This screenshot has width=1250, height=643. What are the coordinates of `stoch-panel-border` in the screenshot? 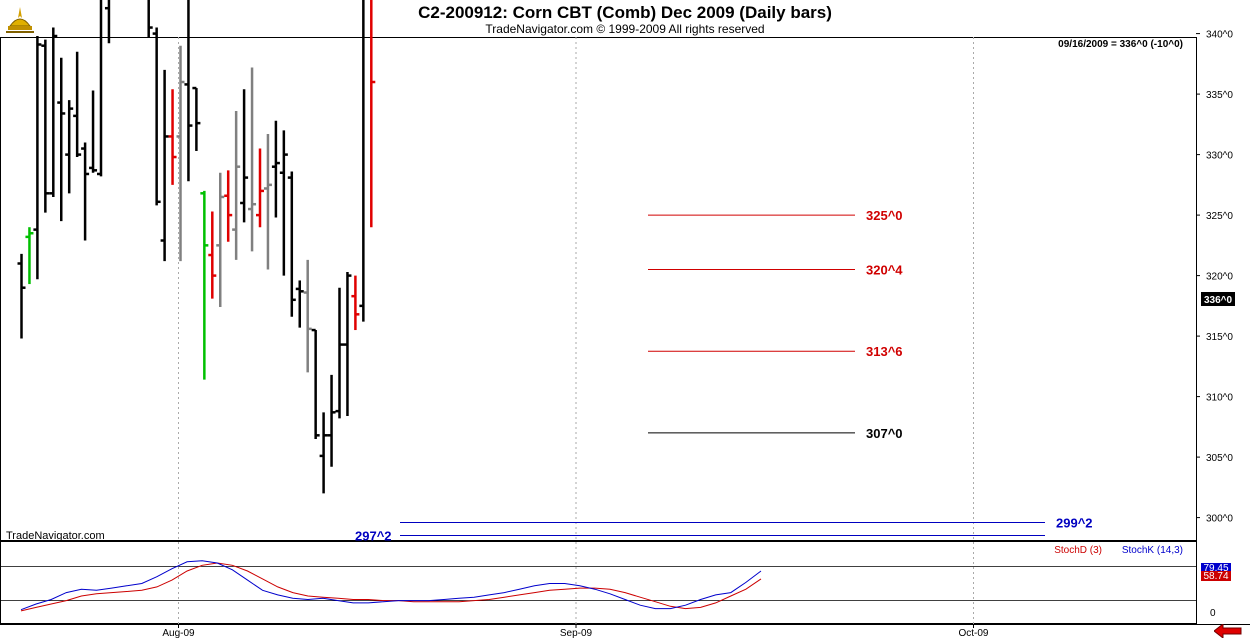 It's located at (598, 582).